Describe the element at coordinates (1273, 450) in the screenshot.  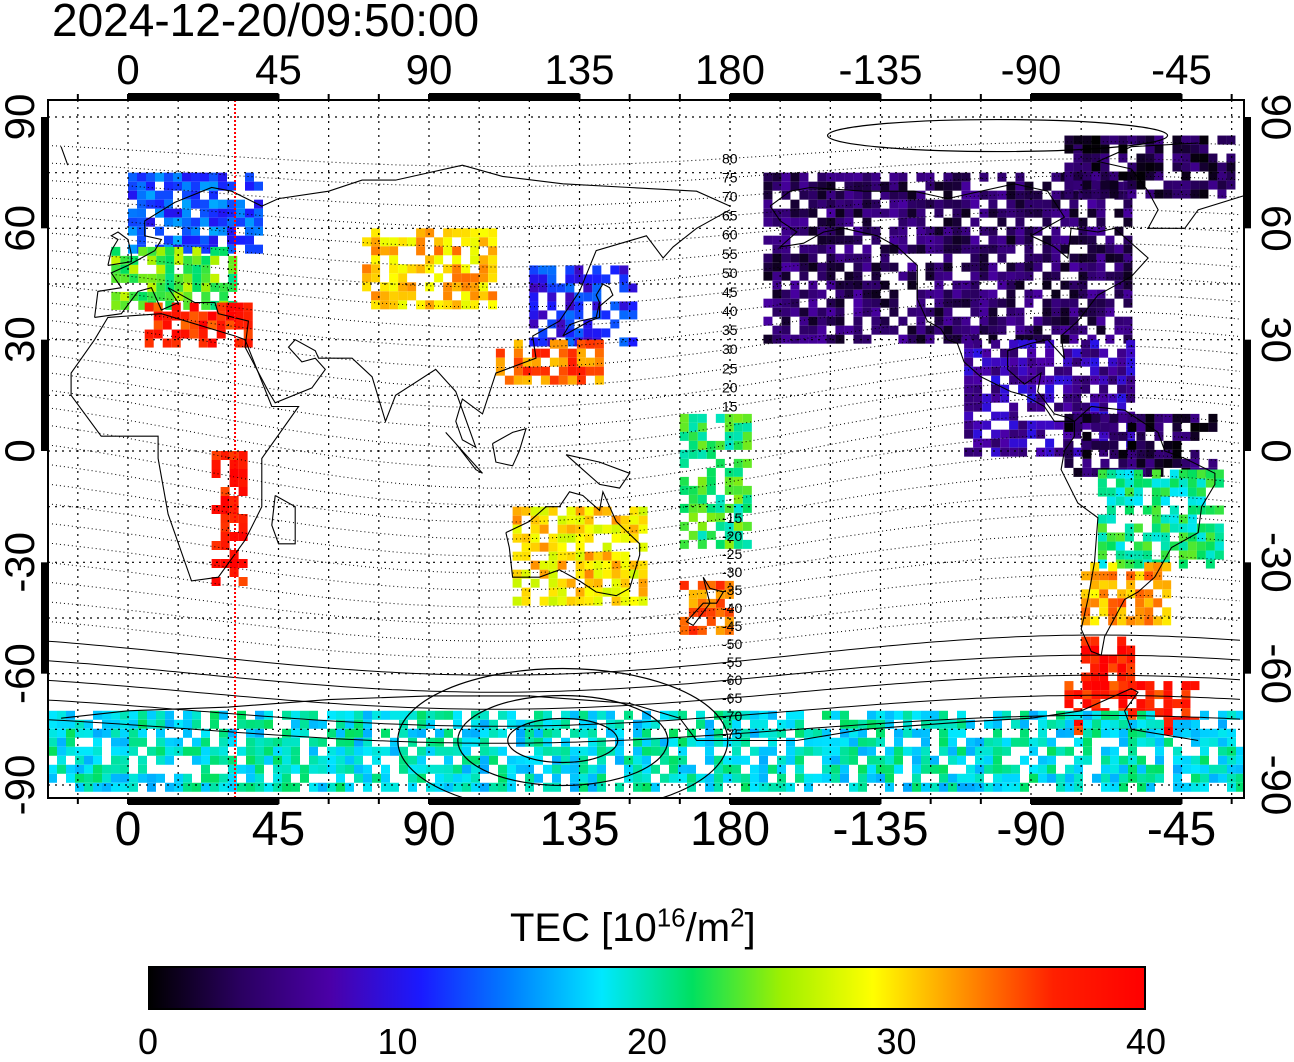
I see `y-tick-label-right: 0` at that location.